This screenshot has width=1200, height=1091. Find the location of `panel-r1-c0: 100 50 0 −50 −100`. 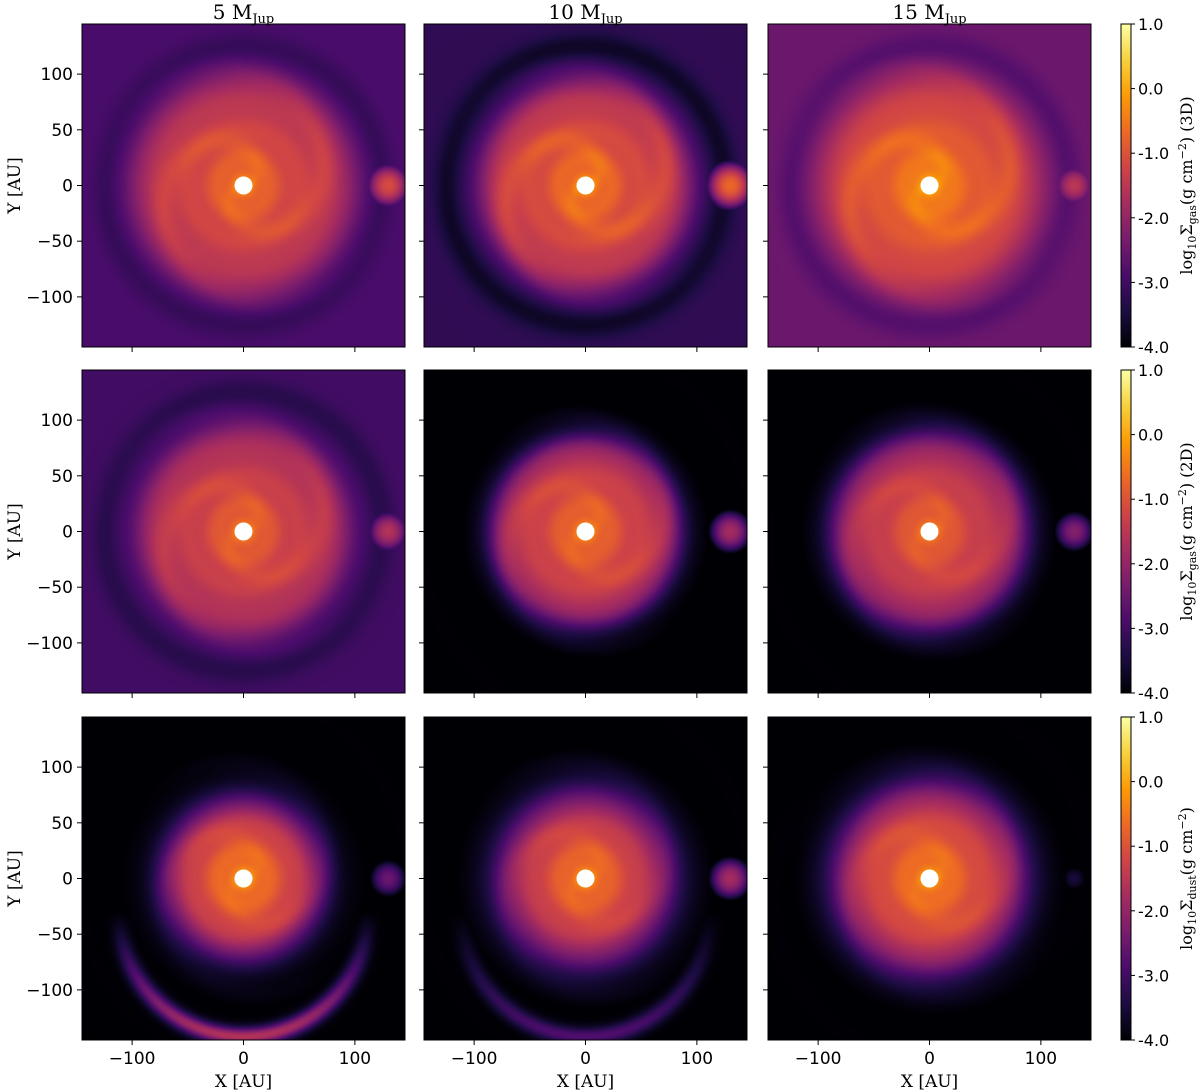

panel-r1-c0: 100 50 0 −50 −100 is located at coordinates (216, 533).